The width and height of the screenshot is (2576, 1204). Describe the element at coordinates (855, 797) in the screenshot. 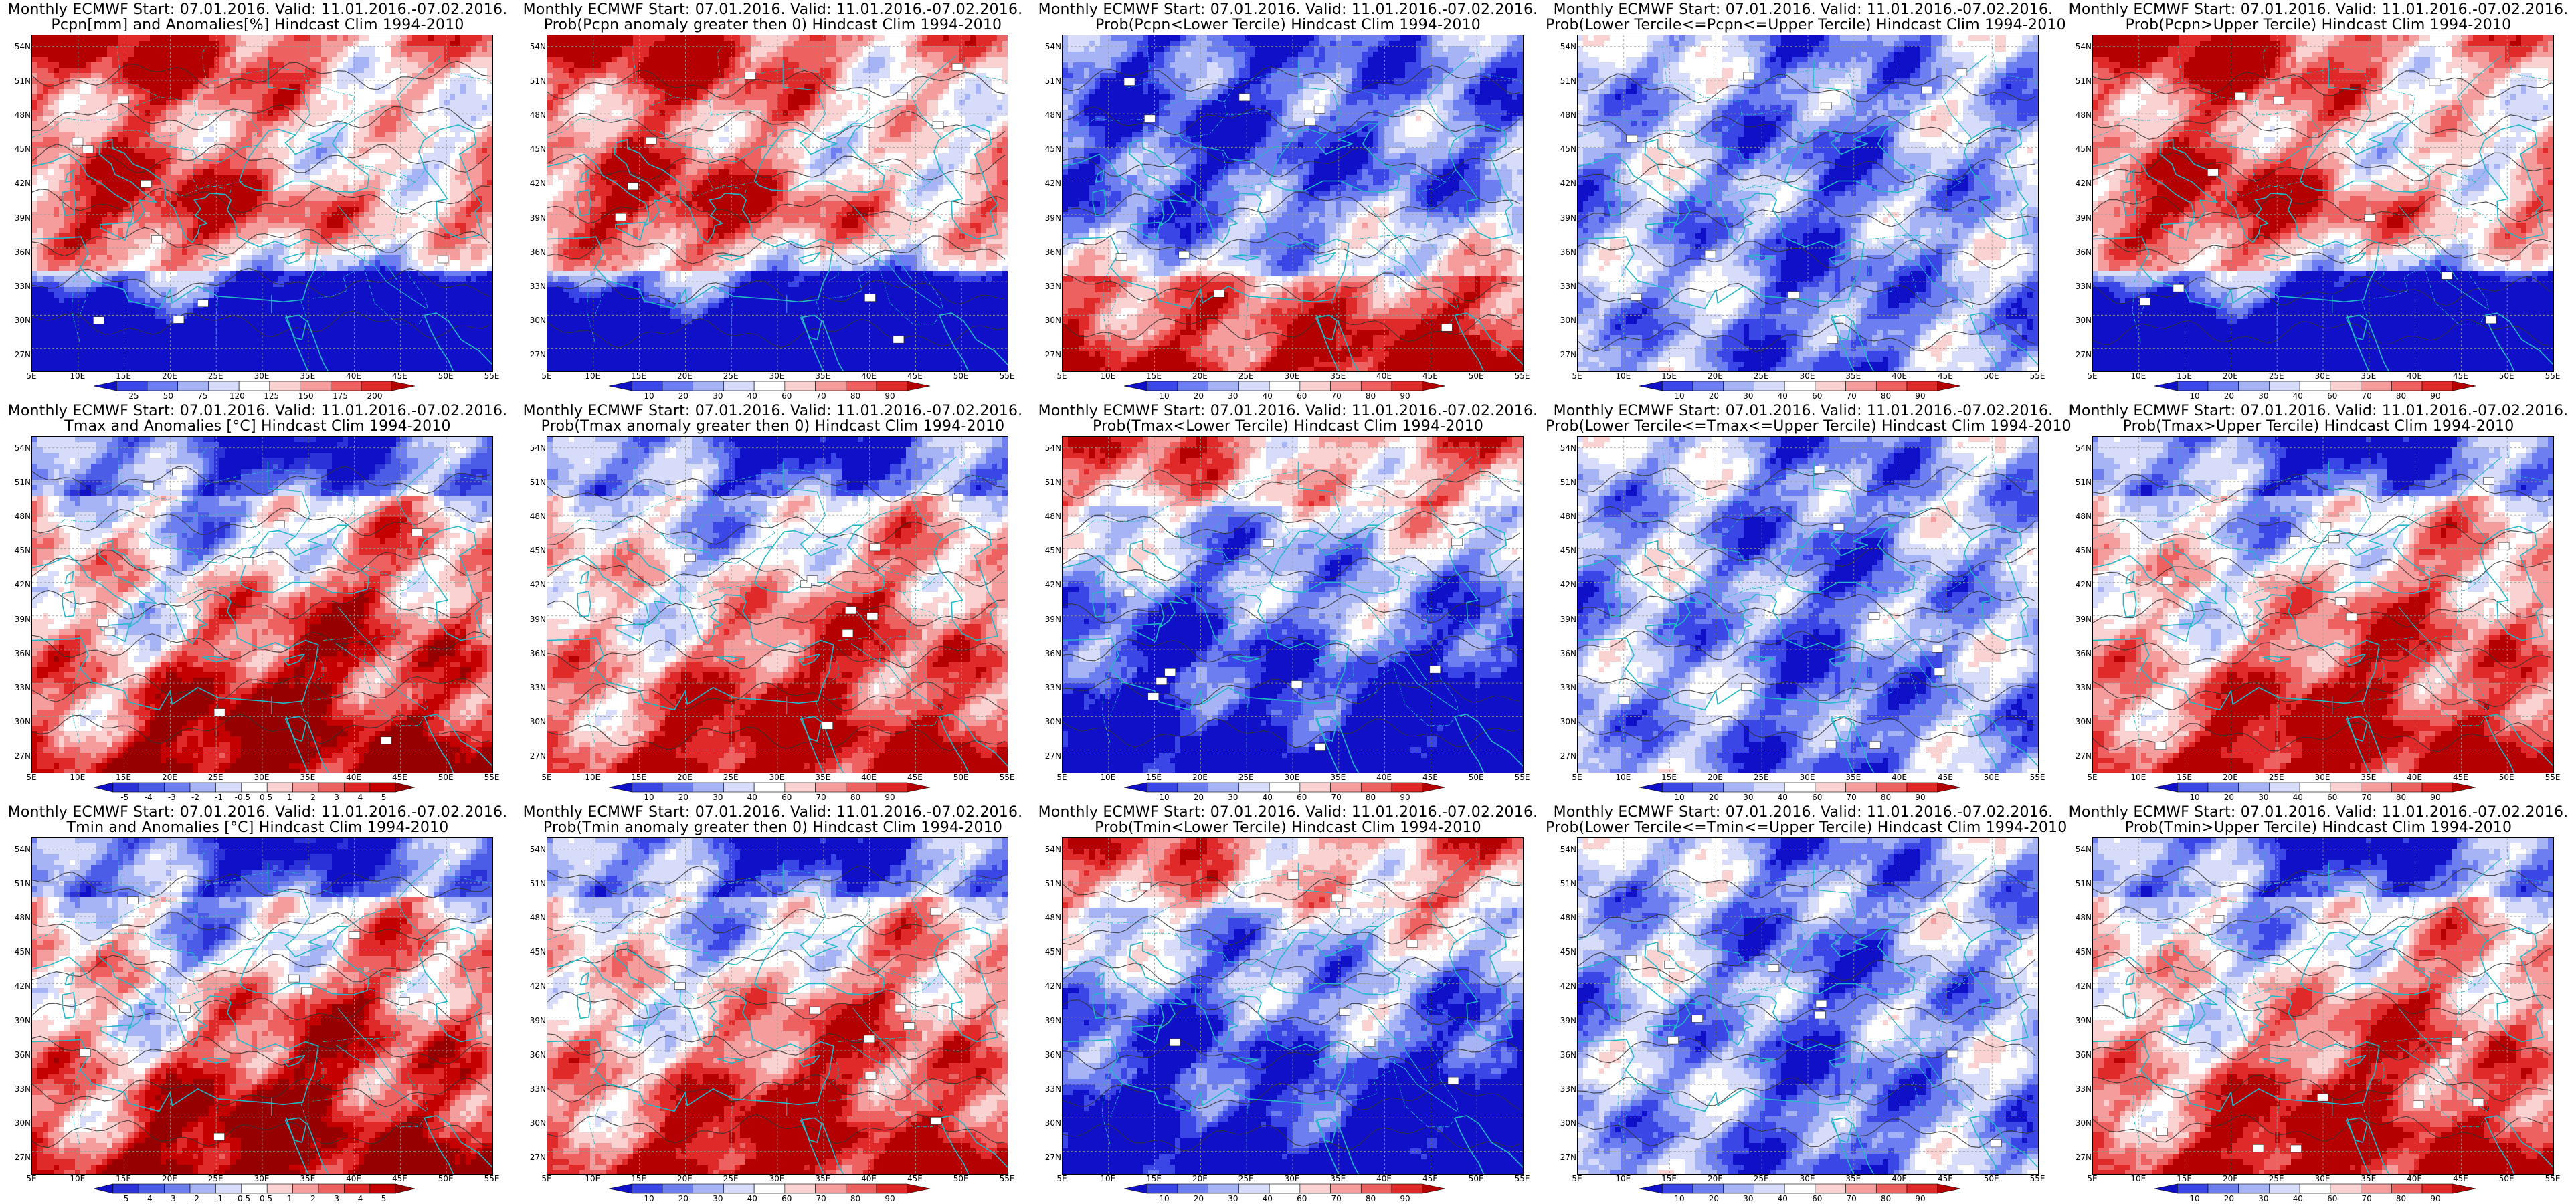

I see `colorbar-tick-label: 80` at that location.